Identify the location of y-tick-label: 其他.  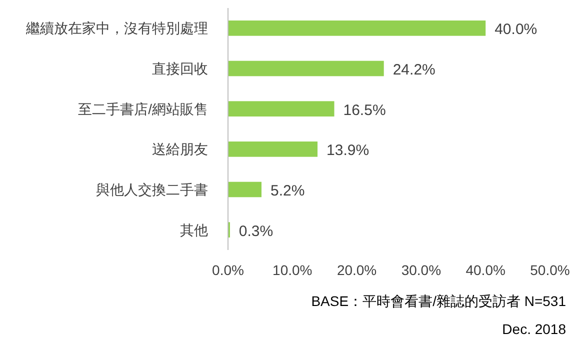
(194, 230).